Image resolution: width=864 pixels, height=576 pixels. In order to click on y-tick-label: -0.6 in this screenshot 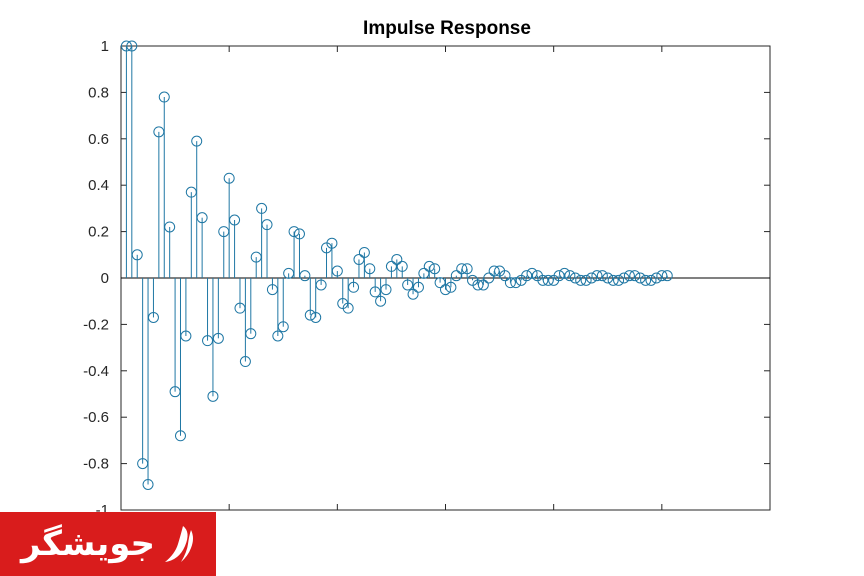, I will do `click(96, 417)`.